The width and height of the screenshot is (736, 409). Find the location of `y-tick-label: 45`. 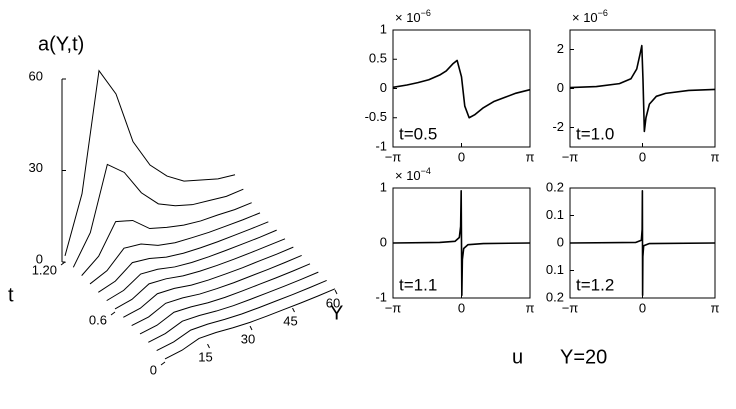

y-tick-label: 45 is located at coordinates (290, 320).